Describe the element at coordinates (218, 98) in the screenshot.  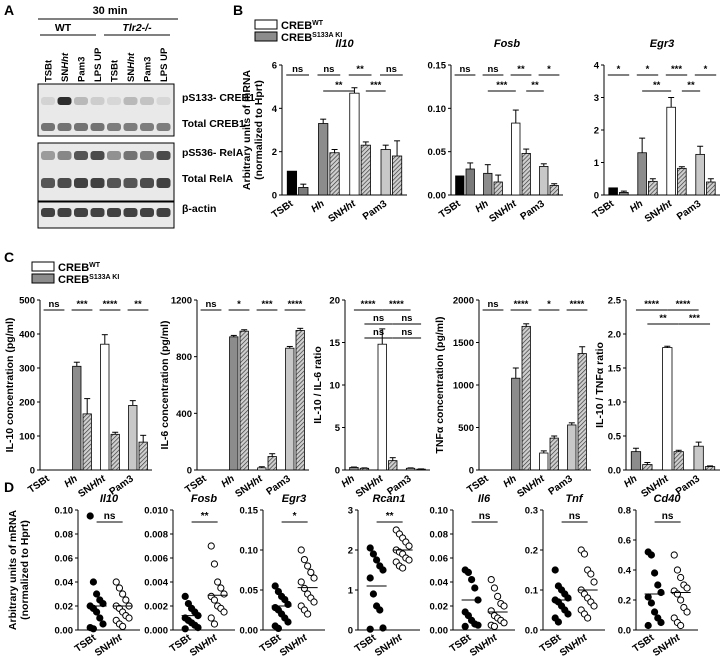
I see `blot-label: pS133- CREB1` at that location.